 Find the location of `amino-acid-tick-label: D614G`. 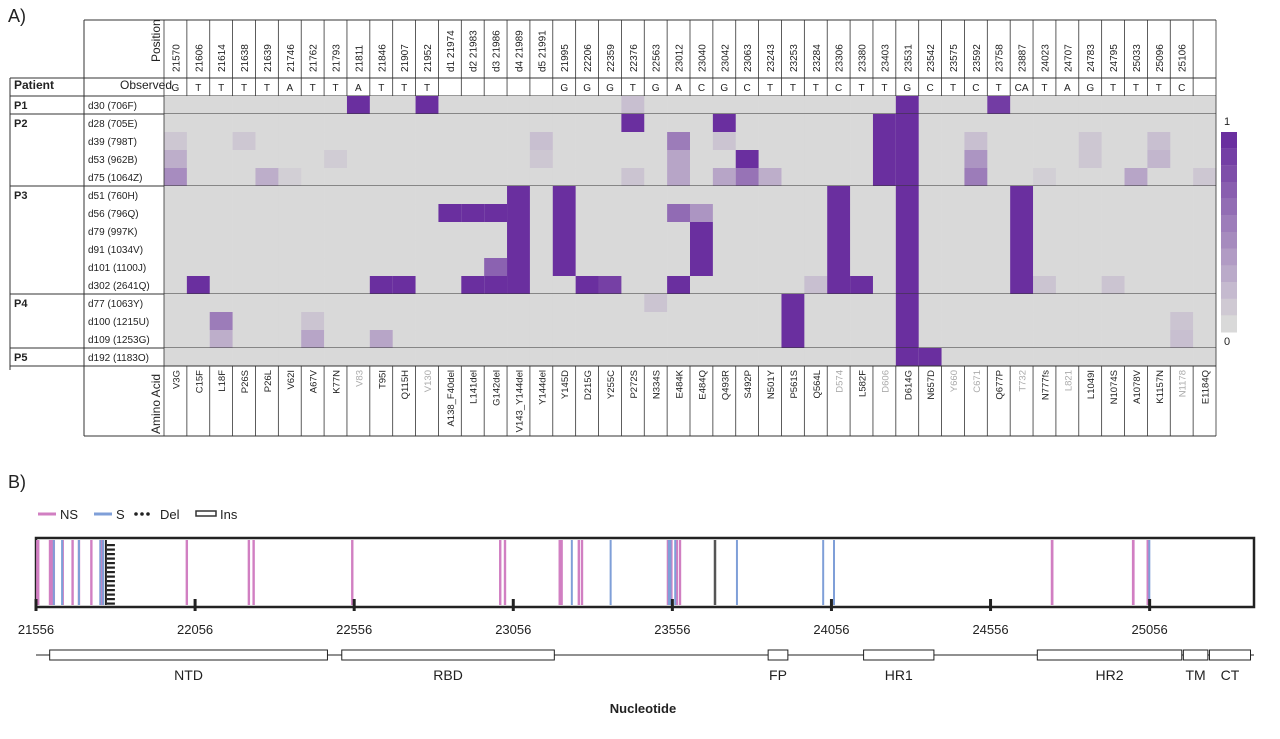

amino-acid-tick-label: D614G is located at coordinates (908, 385).